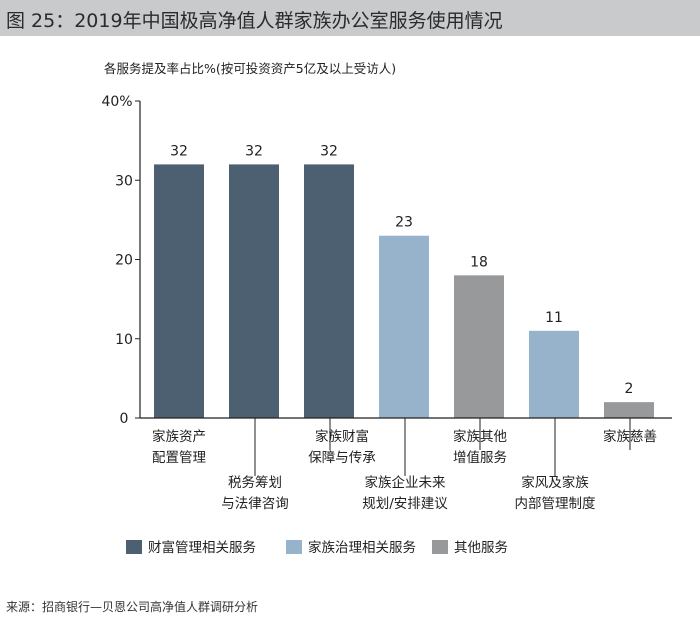 The height and width of the screenshot is (618, 700). What do you see at coordinates (124, 261) in the screenshot?
I see `y-tick-label: 20` at bounding box center [124, 261].